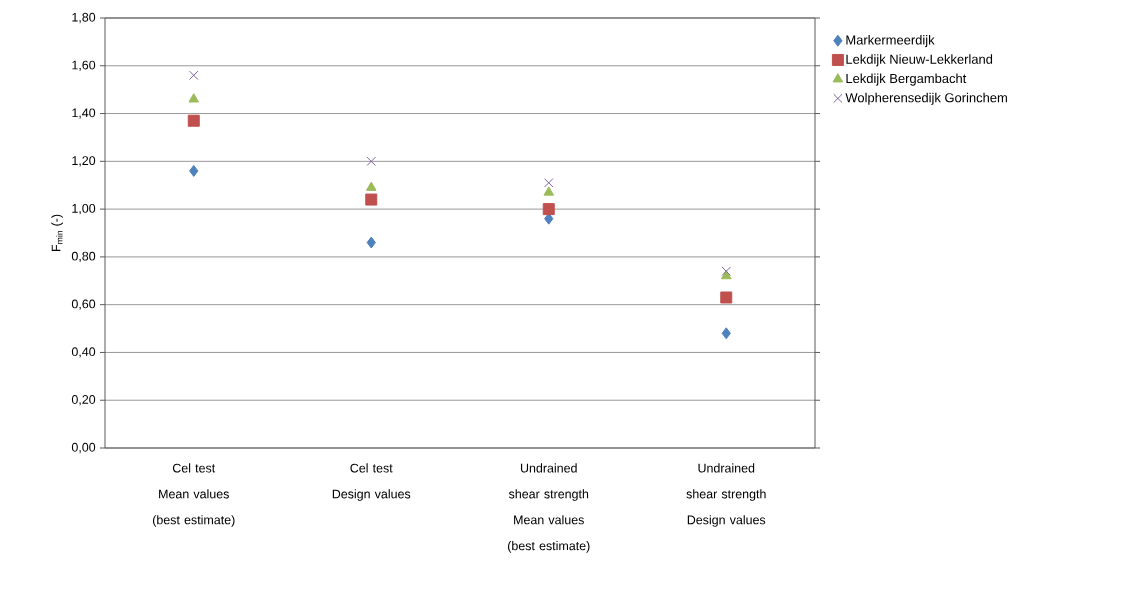 Image resolution: width=1139 pixels, height=589 pixels. I want to click on y-tick-label: 1,40, so click(84, 113).